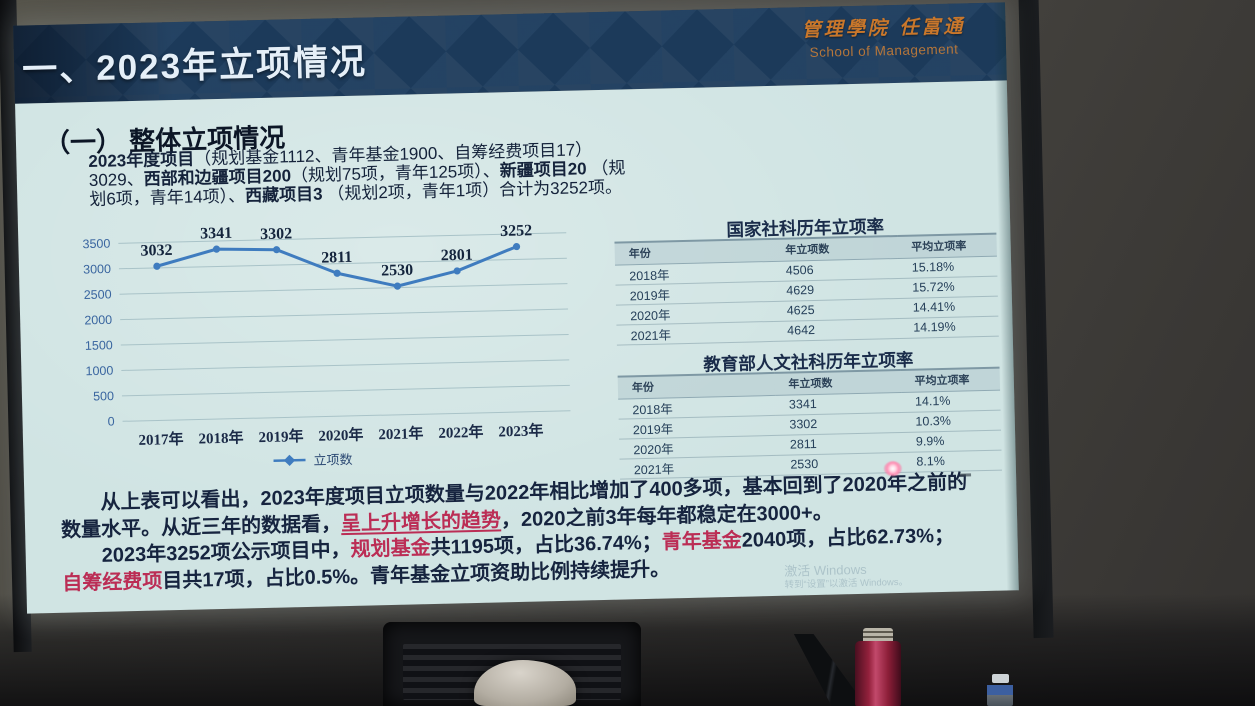 This screenshot has width=1255, height=706. Describe the element at coordinates (97, 269) in the screenshot. I see `svg-text: 3000` at that location.